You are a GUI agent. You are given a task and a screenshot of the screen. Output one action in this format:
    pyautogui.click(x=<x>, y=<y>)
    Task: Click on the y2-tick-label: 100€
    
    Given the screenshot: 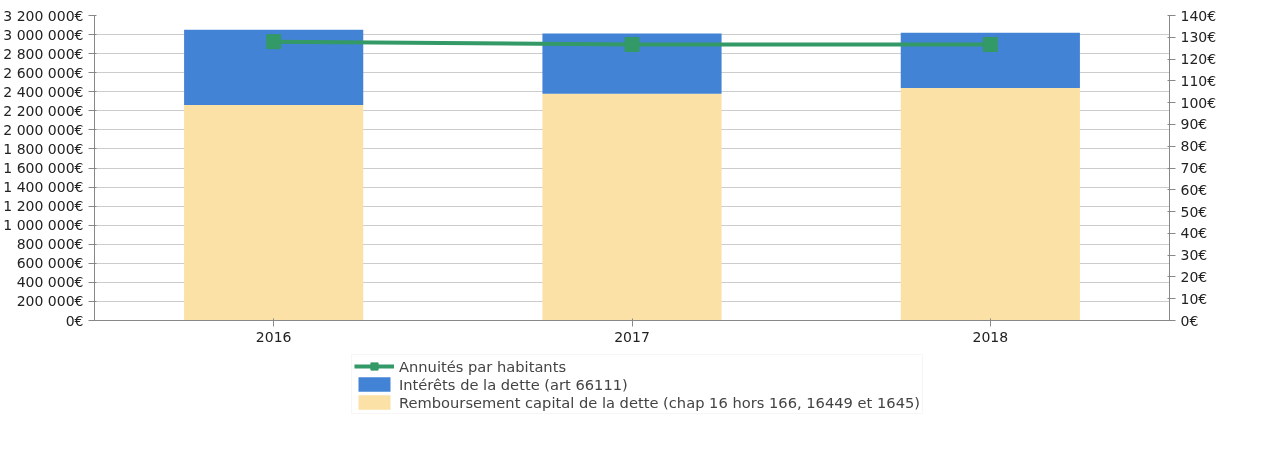 What is the action you would take?
    pyautogui.click(x=1198, y=102)
    